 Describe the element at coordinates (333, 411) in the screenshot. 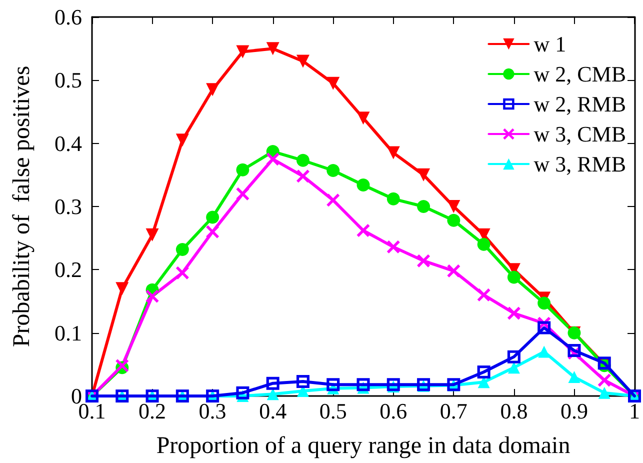

I see `x-tick-label: 0.5` at that location.